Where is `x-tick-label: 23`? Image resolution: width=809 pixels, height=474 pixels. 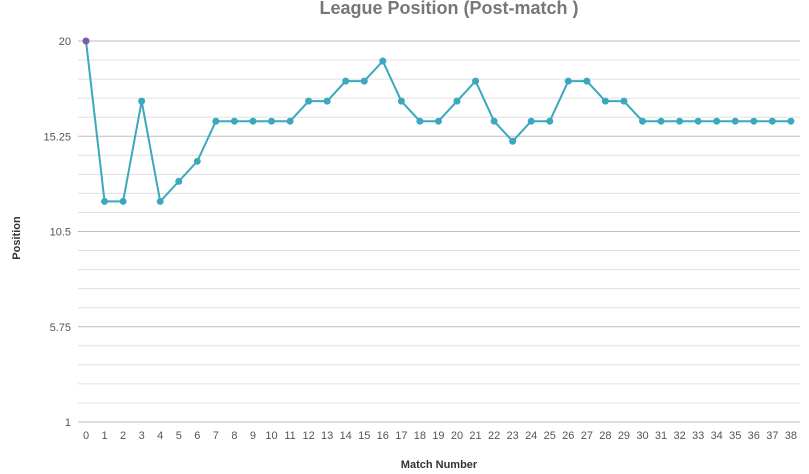 x-tick-label: 23 is located at coordinates (513, 436).